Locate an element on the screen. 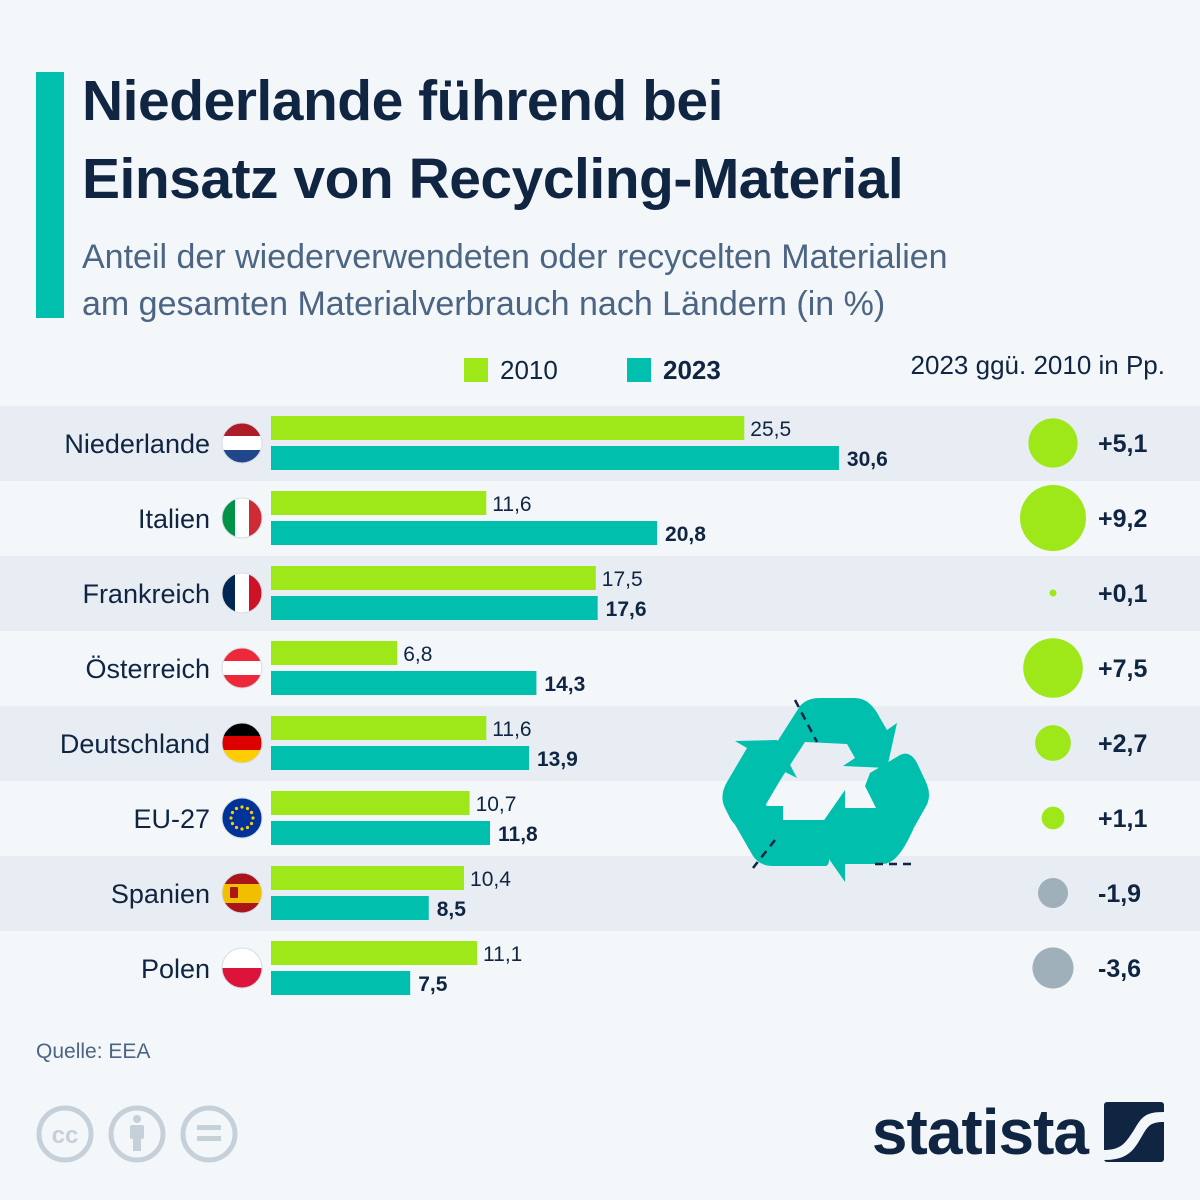 Image resolution: width=1200 pixels, height=1200 pixels. country-label: Italien is located at coordinates (174, 519).